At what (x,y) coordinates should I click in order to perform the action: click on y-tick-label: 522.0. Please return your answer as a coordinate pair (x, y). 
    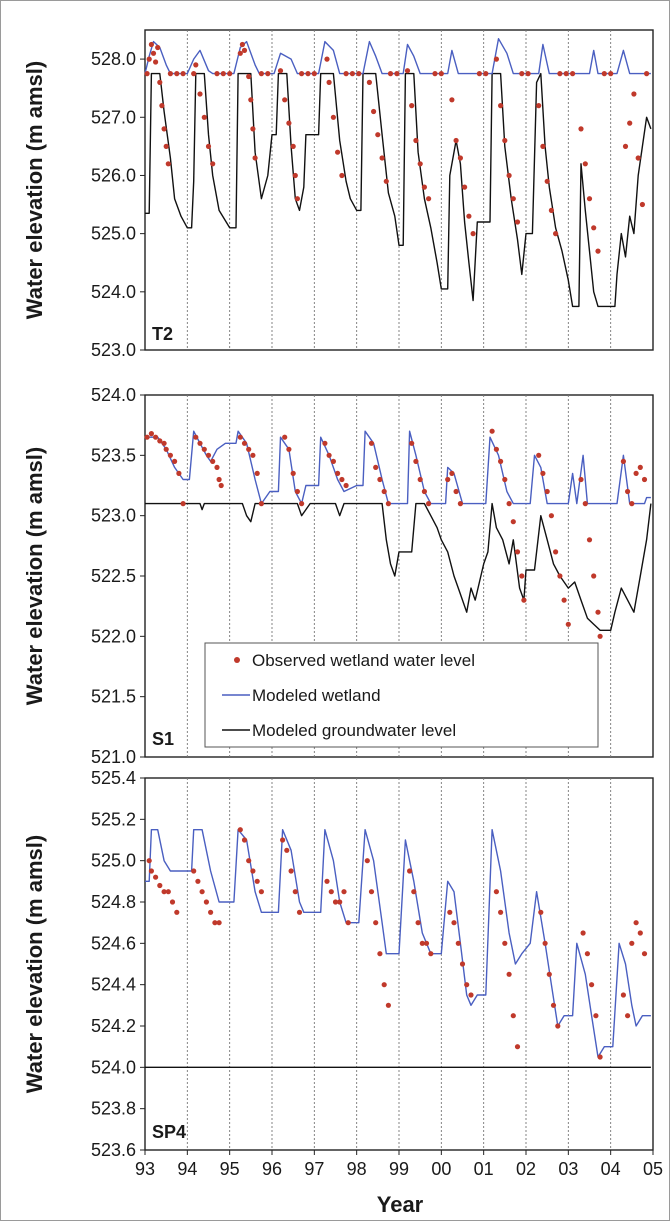
    Looking at the image, I should click on (113, 636).